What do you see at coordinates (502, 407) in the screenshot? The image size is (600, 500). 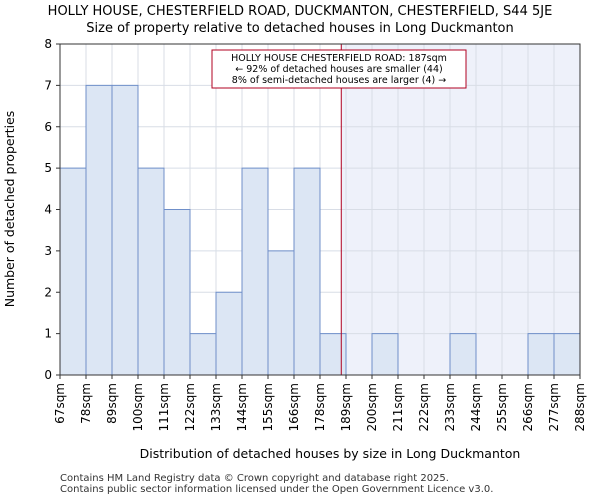 I see `x-tick-label: 255sqm` at bounding box center [502, 407].